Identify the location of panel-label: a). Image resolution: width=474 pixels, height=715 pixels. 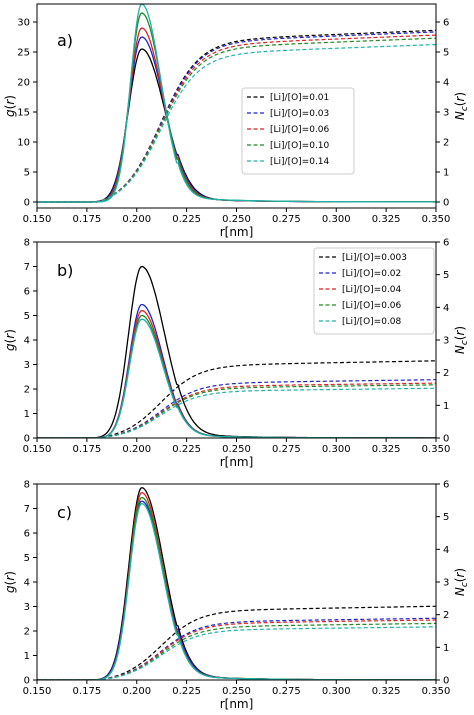
(65, 40).